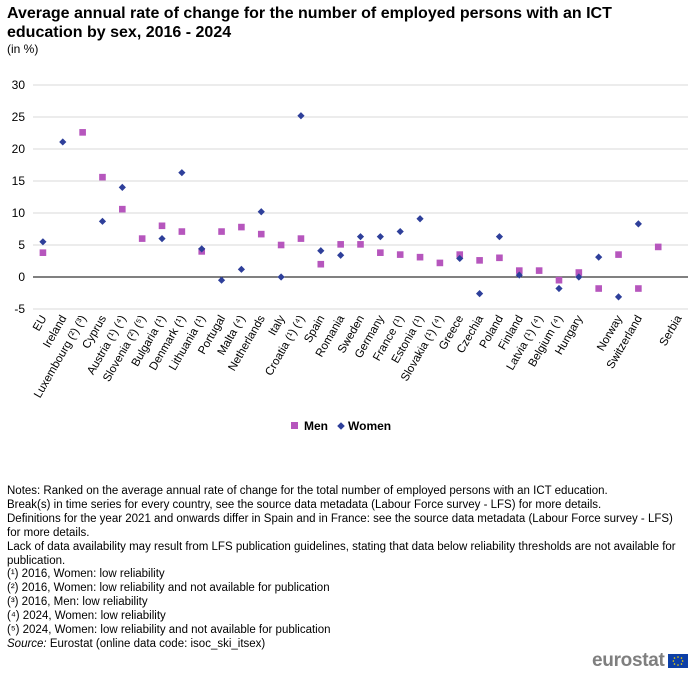  Describe the element at coordinates (671, 330) in the screenshot. I see `category-label: Serbia` at that location.